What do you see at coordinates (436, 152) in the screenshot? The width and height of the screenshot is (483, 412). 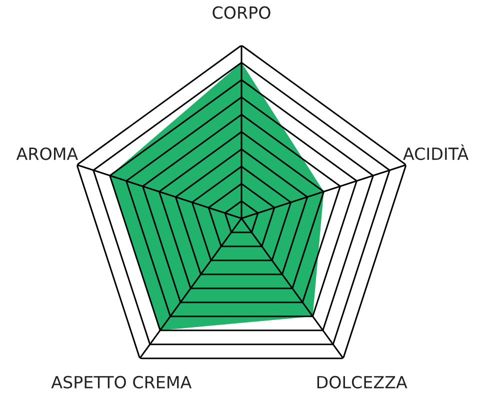 I see `spoke-label: ACIDITÀ` at bounding box center [436, 152].